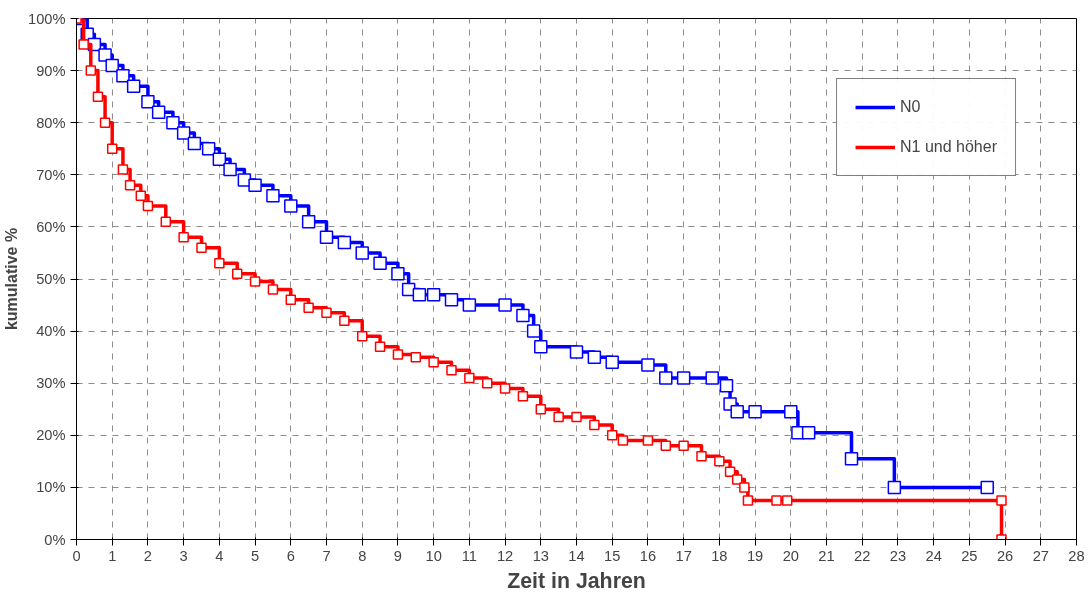 The width and height of the screenshot is (1088, 595). Describe the element at coordinates (505, 555) in the screenshot. I see `x-tick-label: 12` at that location.